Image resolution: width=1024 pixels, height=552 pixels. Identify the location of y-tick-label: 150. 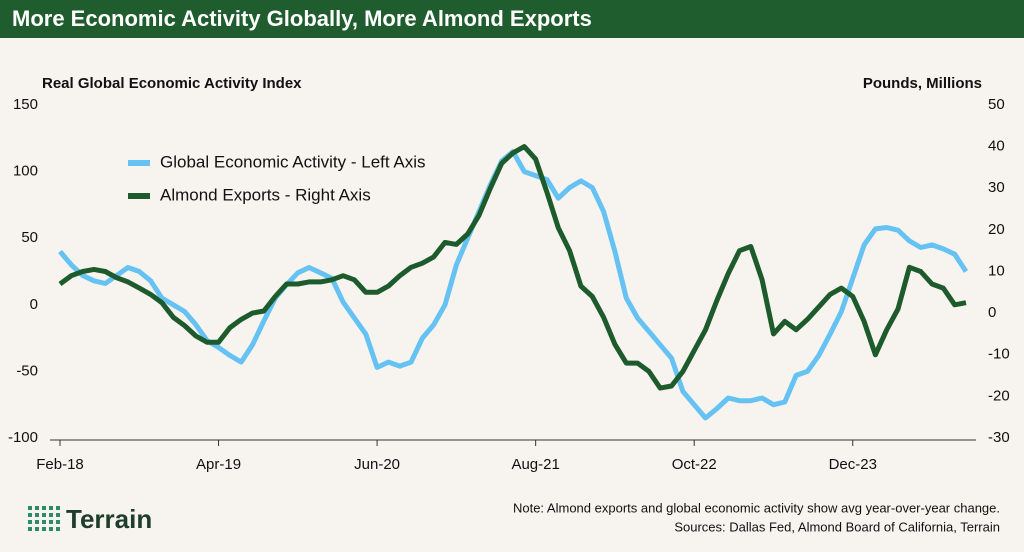
(25, 104).